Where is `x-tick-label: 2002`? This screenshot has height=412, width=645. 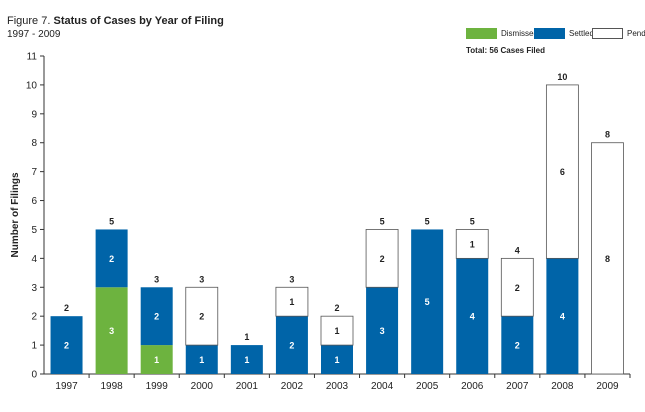
x-tick-label: 2002 is located at coordinates (292, 386).